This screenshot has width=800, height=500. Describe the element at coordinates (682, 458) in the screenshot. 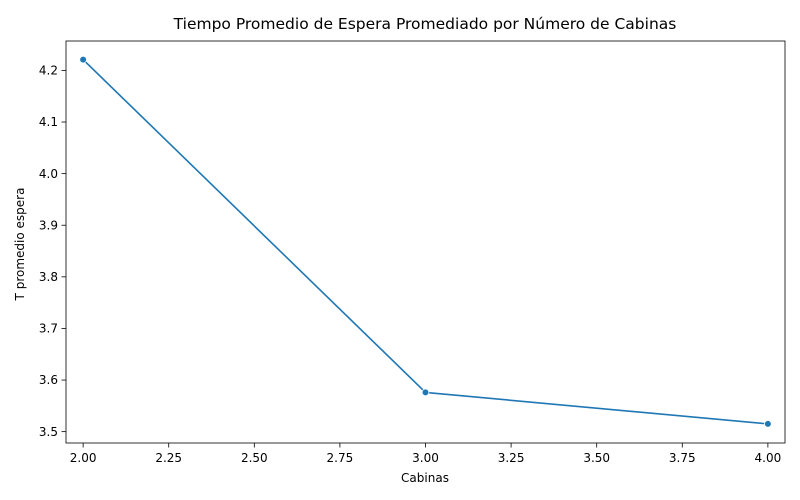

I see `x-tick-label: 3.75` at that location.